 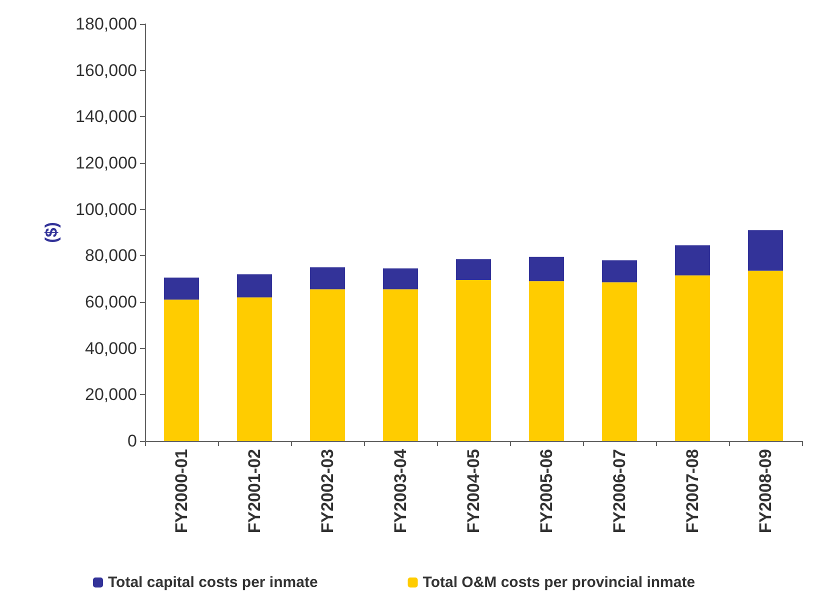 I want to click on y-axis-title: ($), so click(x=51, y=232).